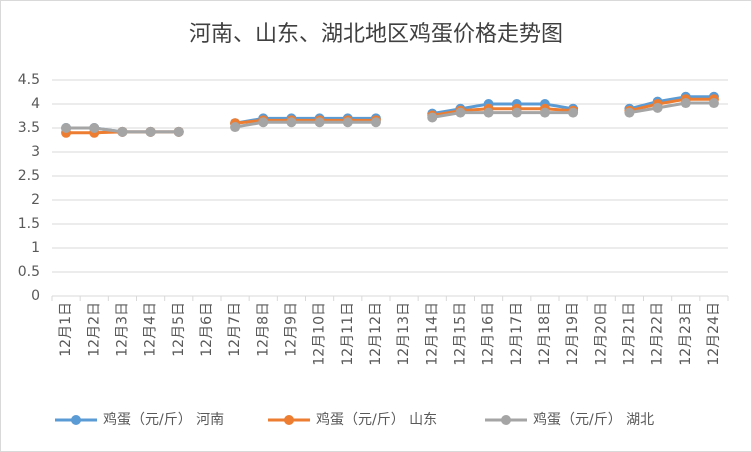  What do you see at coordinates (714, 334) in the screenshot?
I see `x-tick-label: 12月24日` at bounding box center [714, 334].